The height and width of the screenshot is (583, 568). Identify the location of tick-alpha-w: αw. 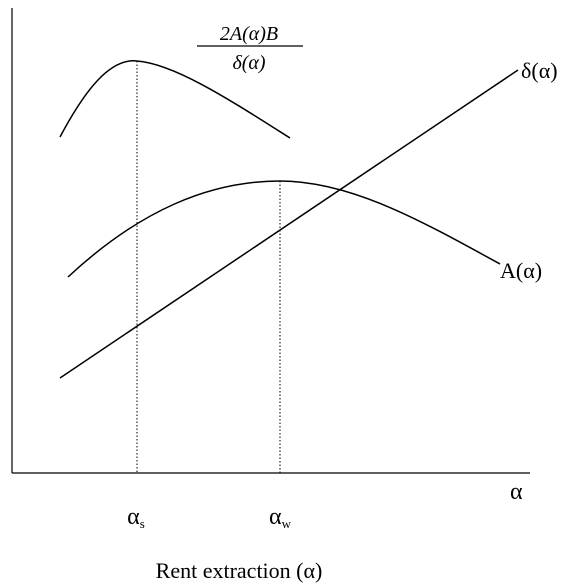
(280, 517).